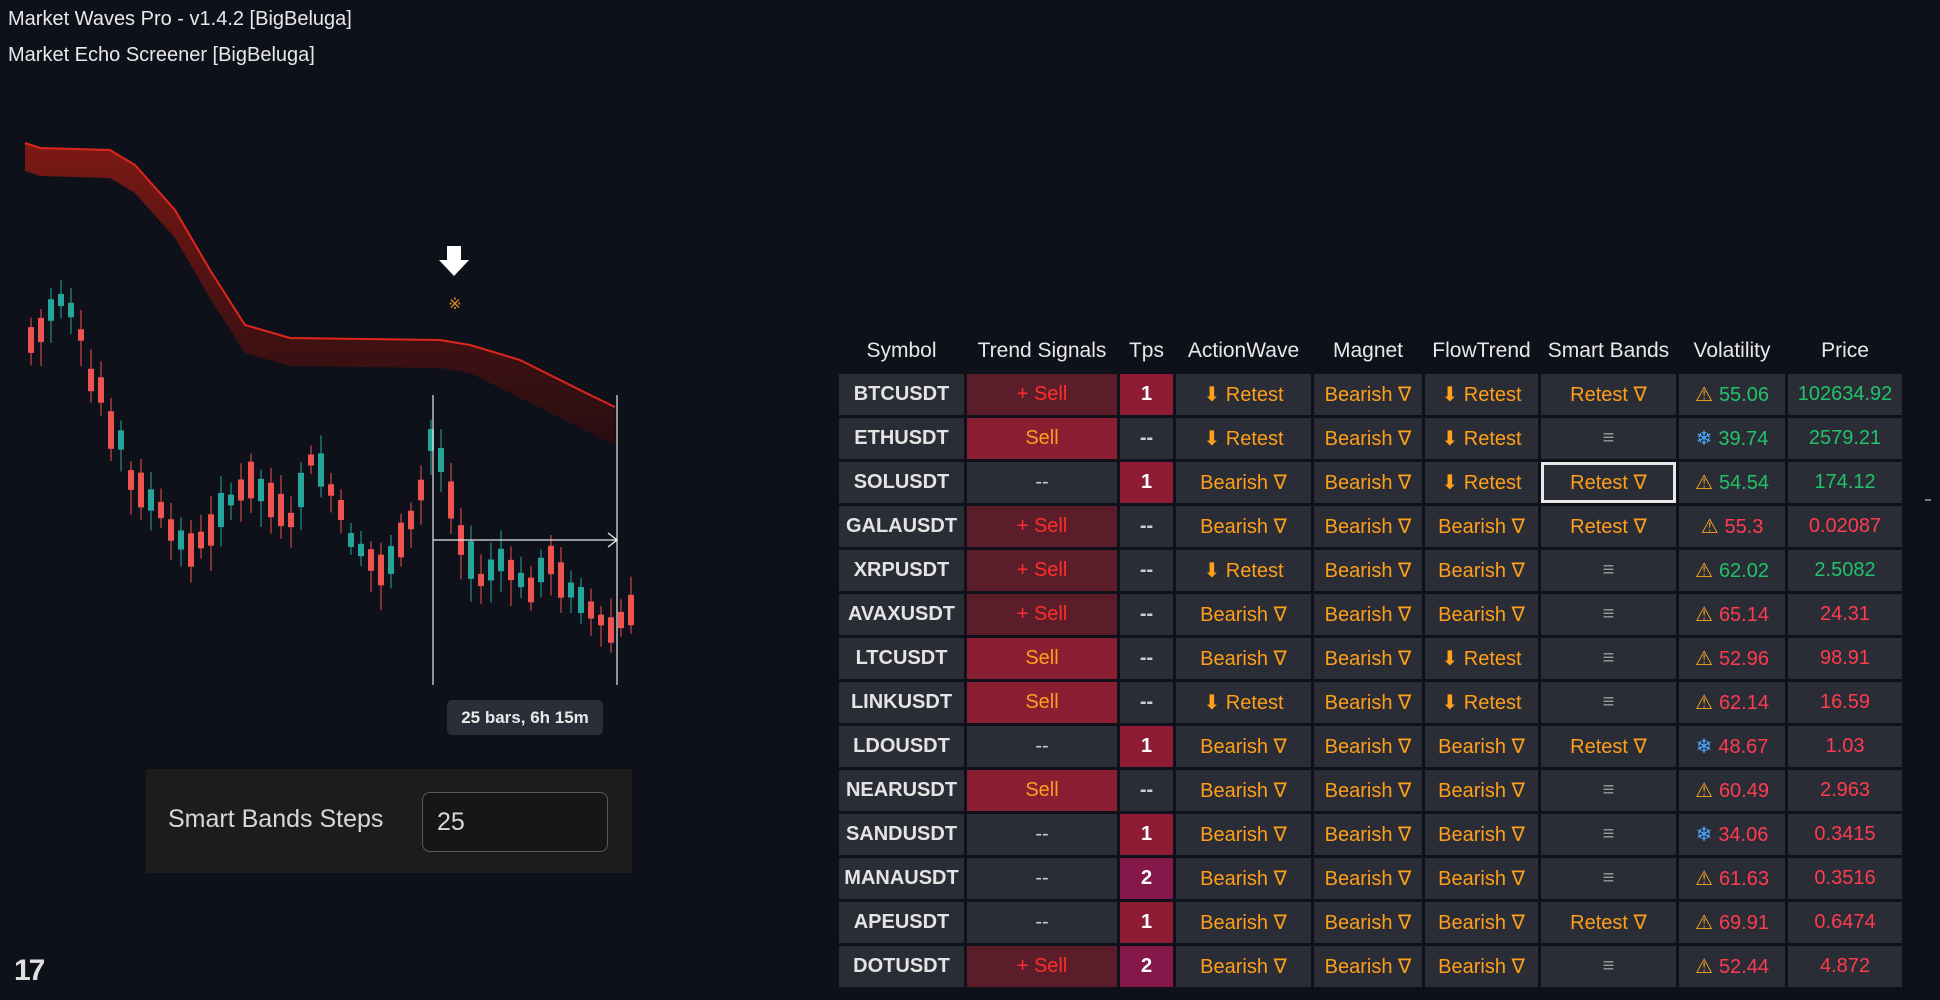 The width and height of the screenshot is (1940, 1000). I want to click on price-cell: 102634.92, so click(1845, 394).